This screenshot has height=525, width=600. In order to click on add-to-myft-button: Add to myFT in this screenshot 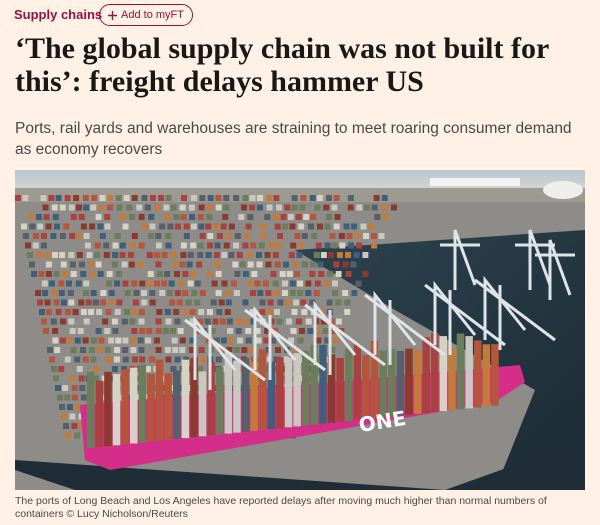, I will do `click(146, 15)`.